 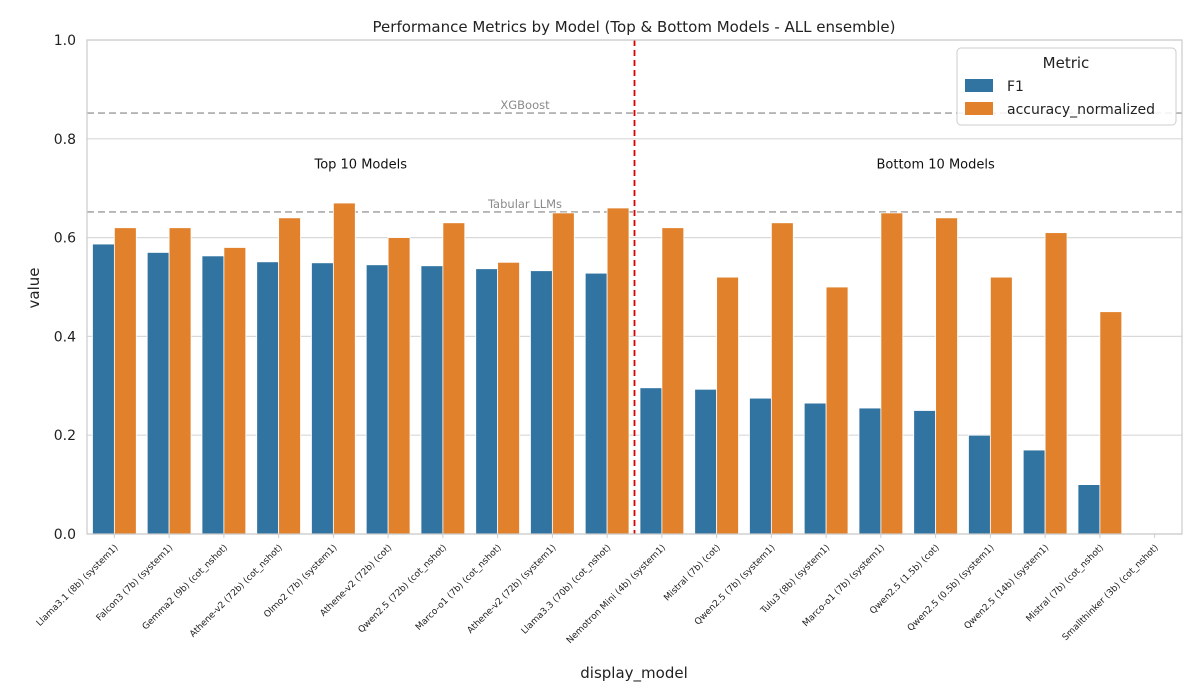 I want to click on y-tick-label: 0.2, so click(x=65, y=436).